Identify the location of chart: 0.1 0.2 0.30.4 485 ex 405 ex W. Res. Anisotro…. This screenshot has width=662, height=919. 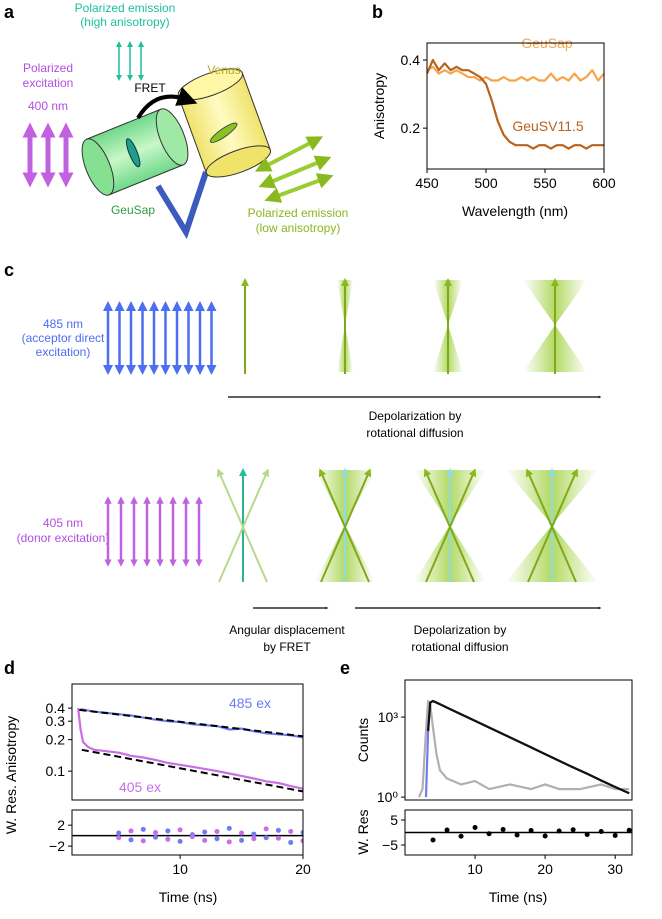
(153, 758).